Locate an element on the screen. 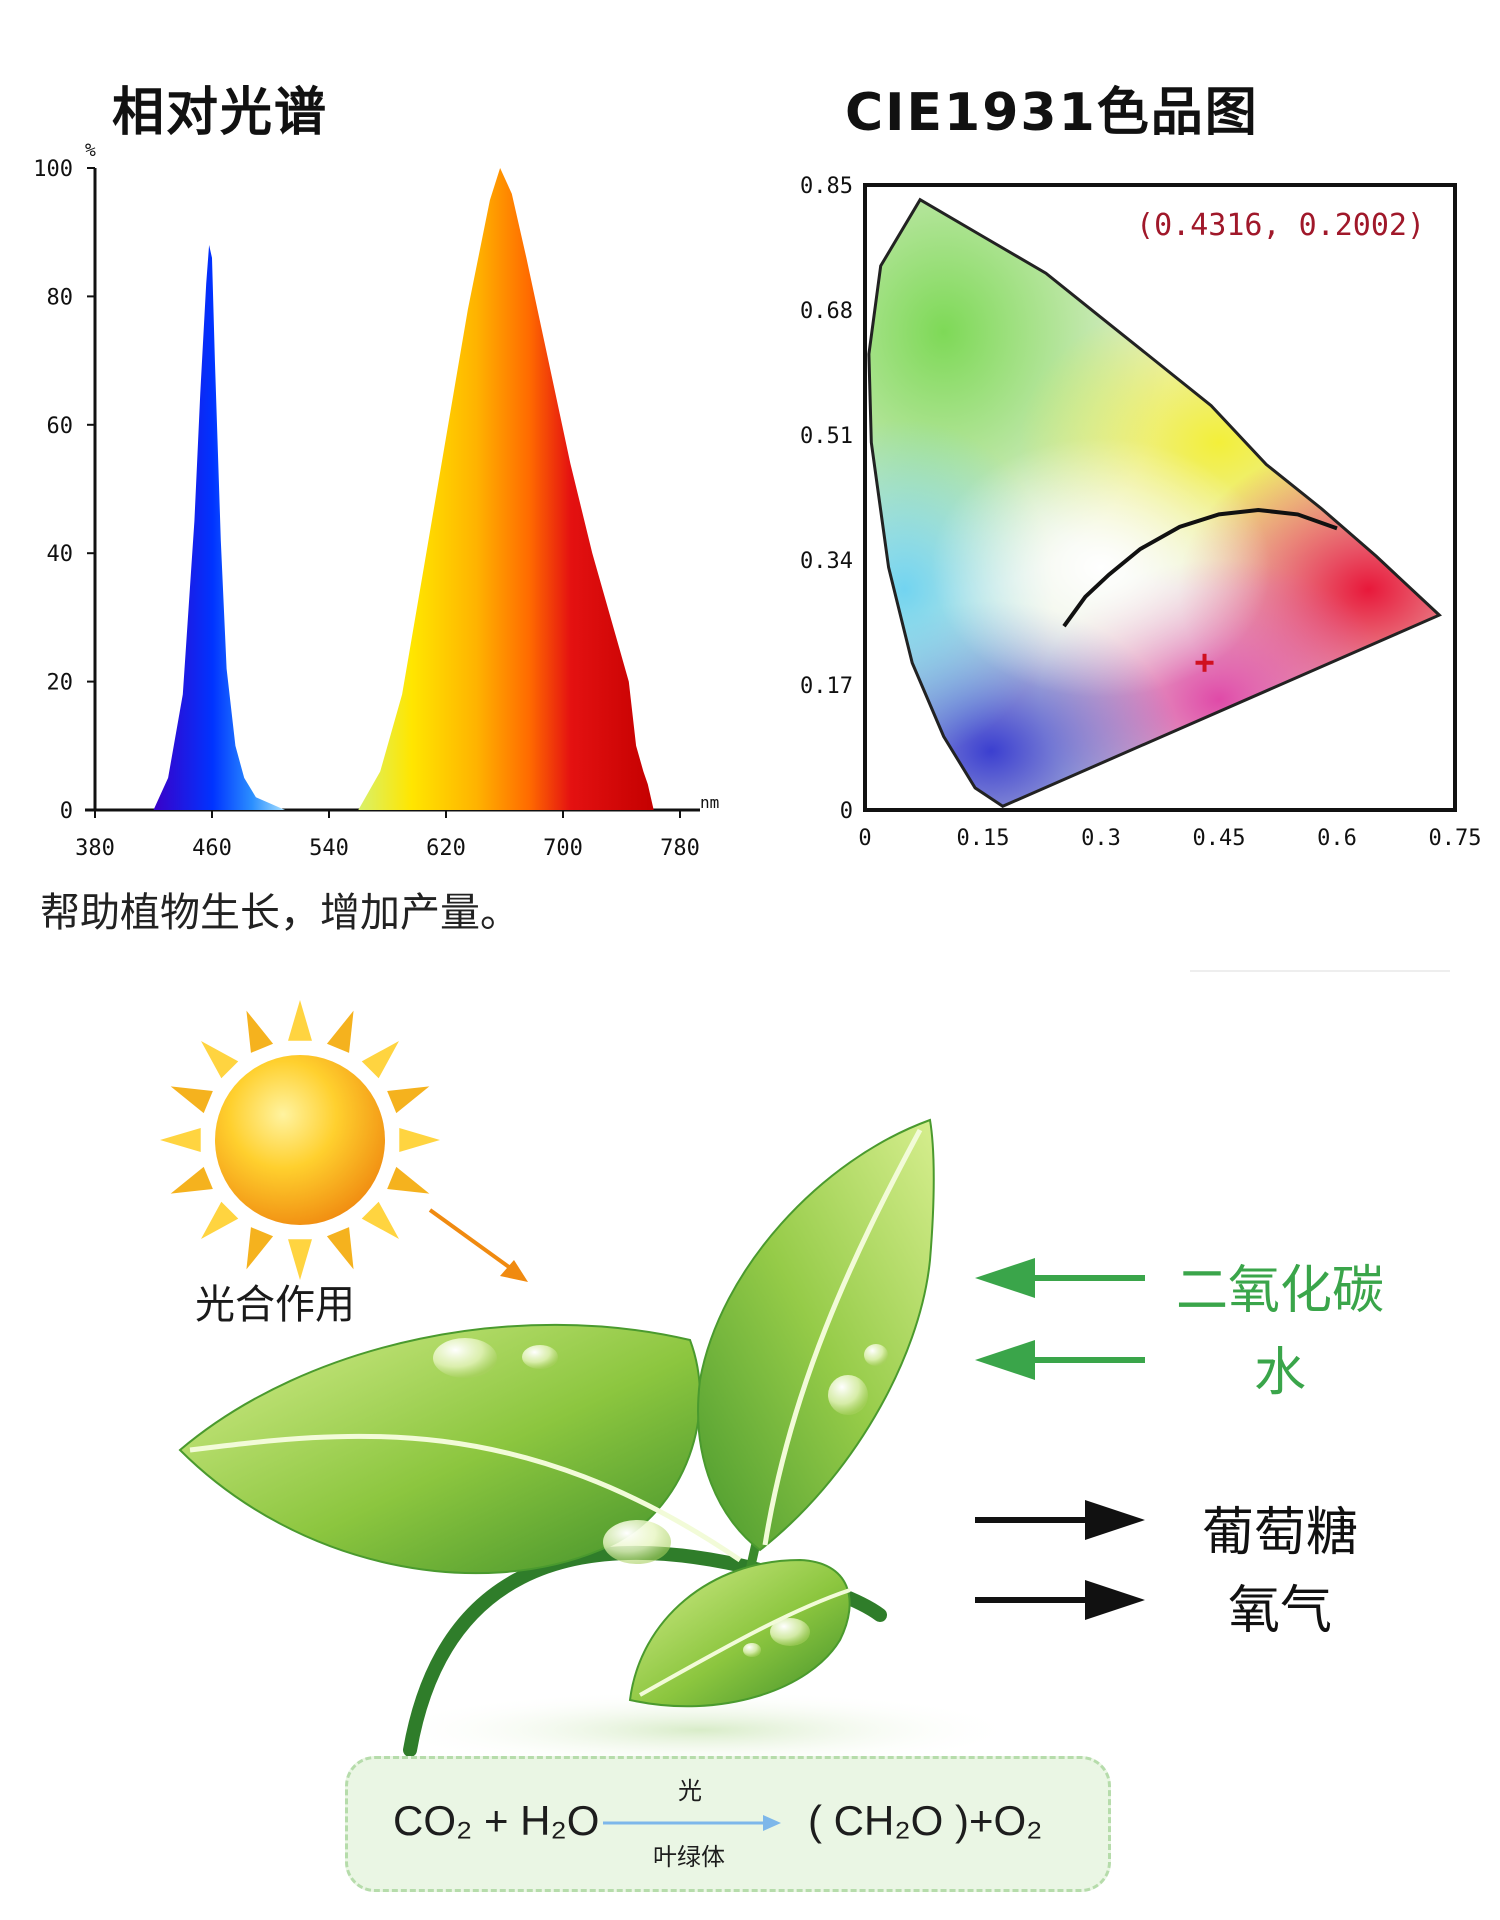 The image size is (1500, 1920). divider is located at coordinates (1320, 971).